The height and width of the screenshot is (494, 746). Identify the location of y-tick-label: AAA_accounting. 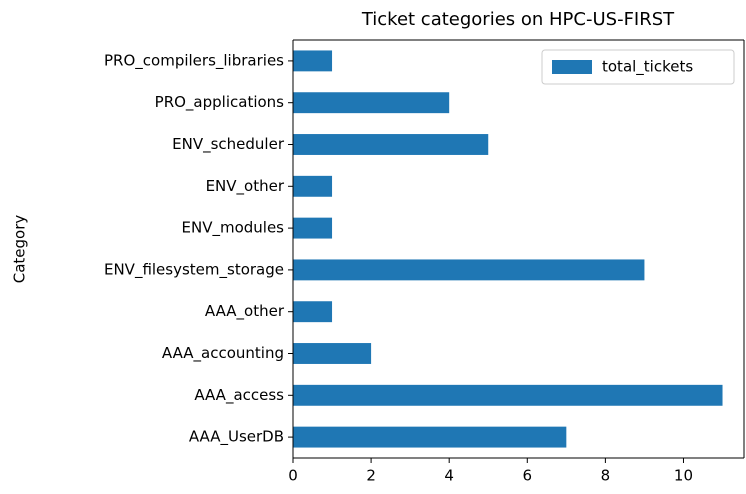
(223, 353).